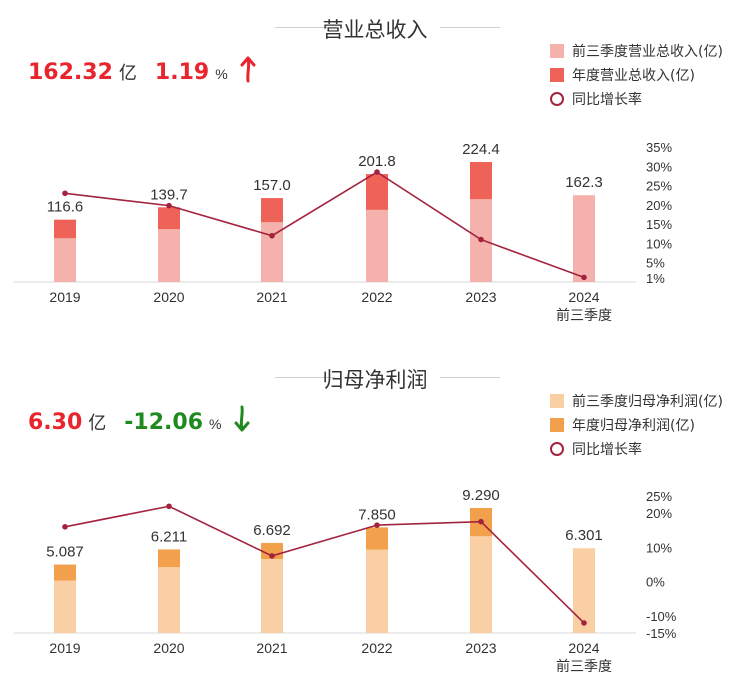  Describe the element at coordinates (655, 278) in the screenshot. I see `right-axis-tick-label: 1%` at that location.